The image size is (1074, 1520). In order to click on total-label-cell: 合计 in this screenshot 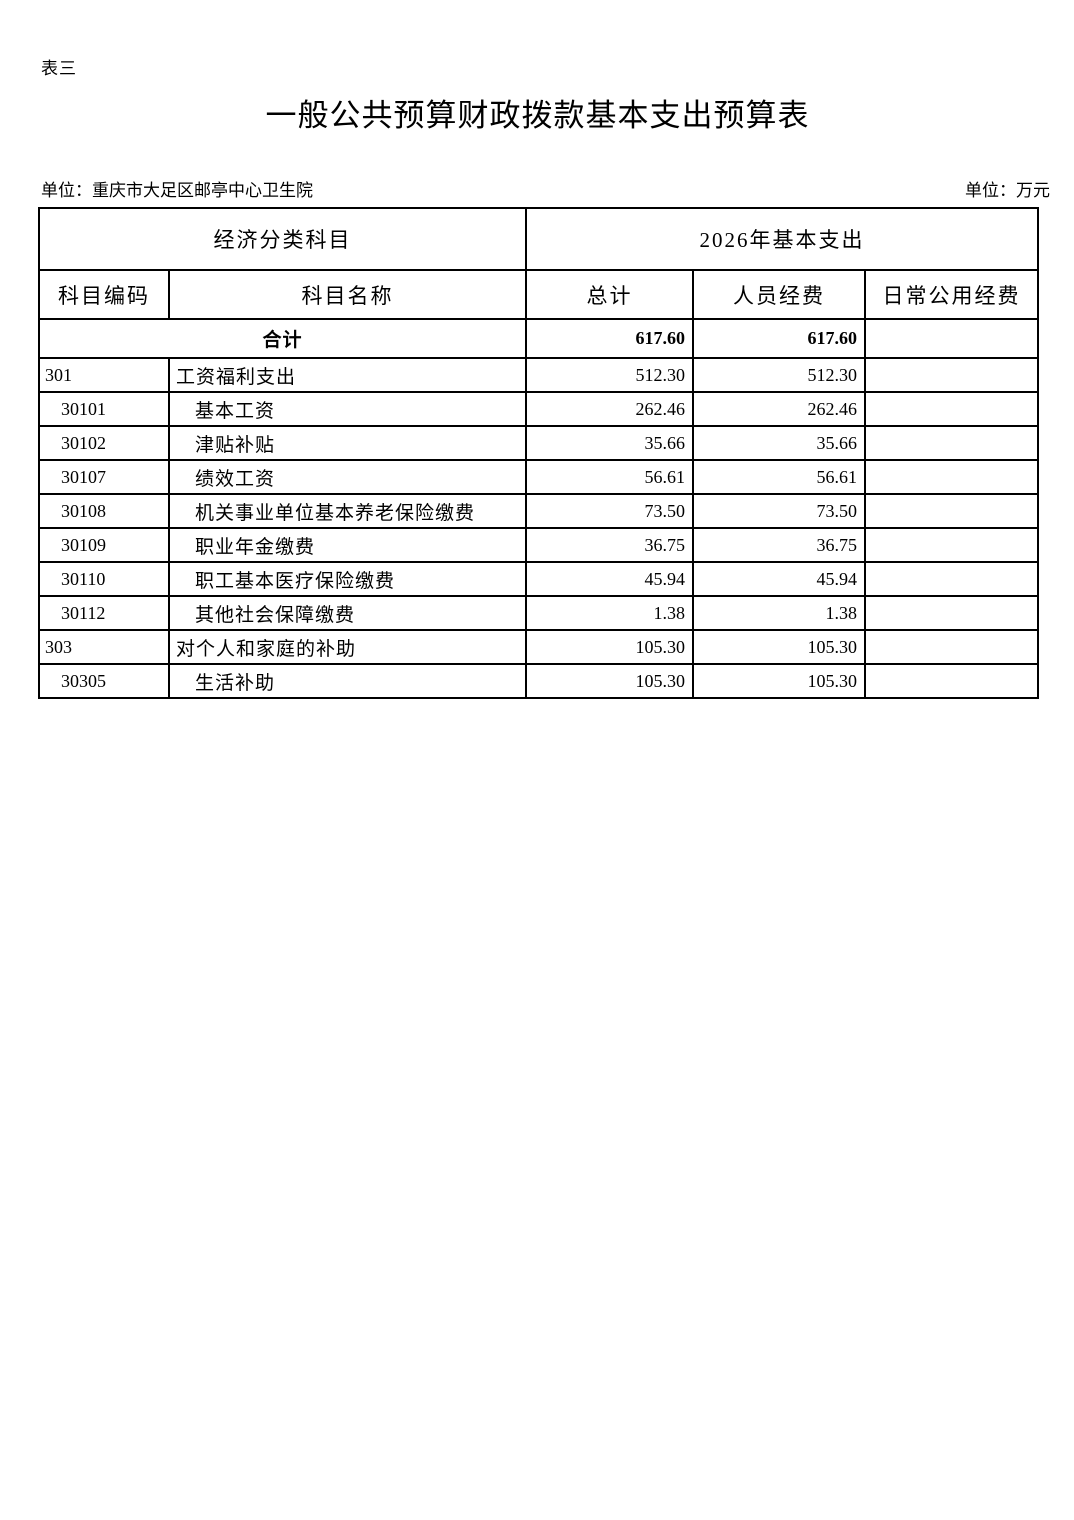, I will do `click(282, 338)`.